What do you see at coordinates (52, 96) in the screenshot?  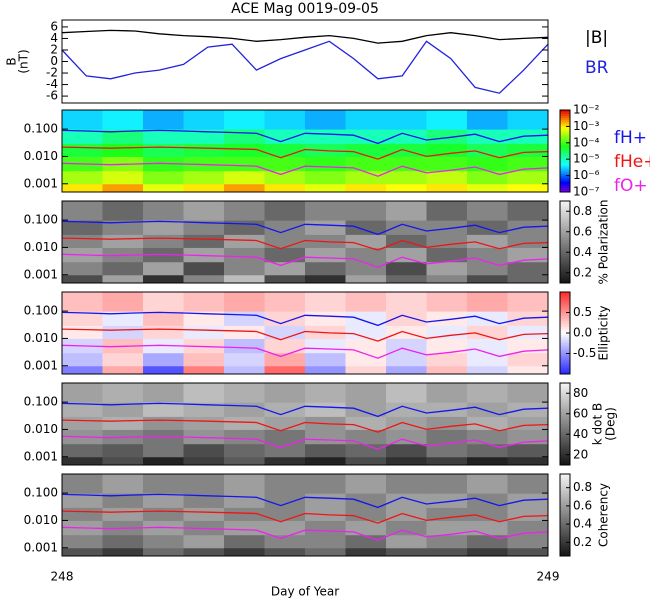 I see `y-tick-label: -6` at bounding box center [52, 96].